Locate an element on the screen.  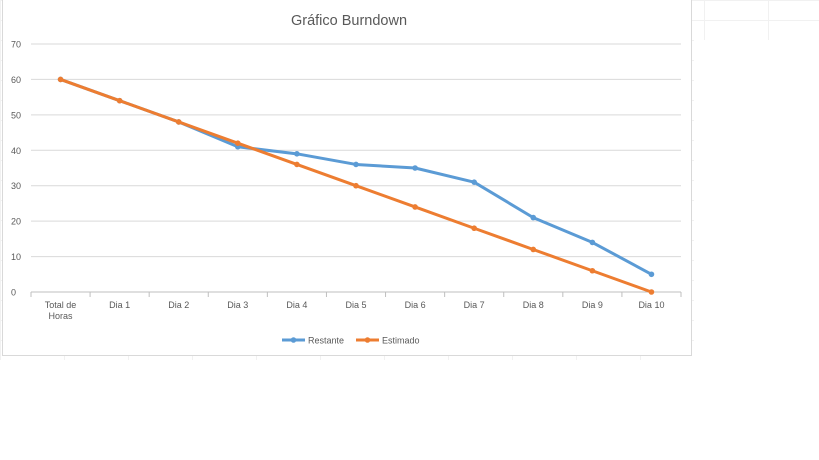
x-tick-label: Dia 4 is located at coordinates (296, 305).